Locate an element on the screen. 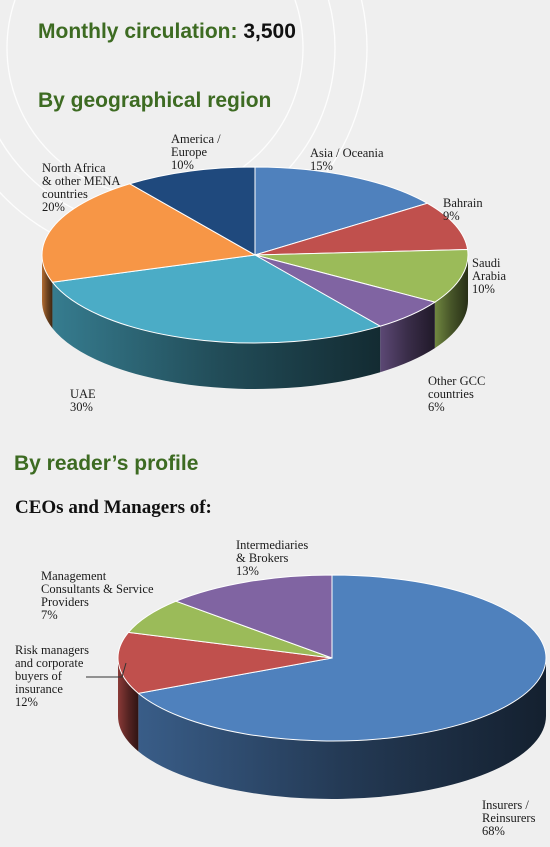 This screenshot has width=550, height=847. geo-slice-label: Bahrain 9% is located at coordinates (463, 209).